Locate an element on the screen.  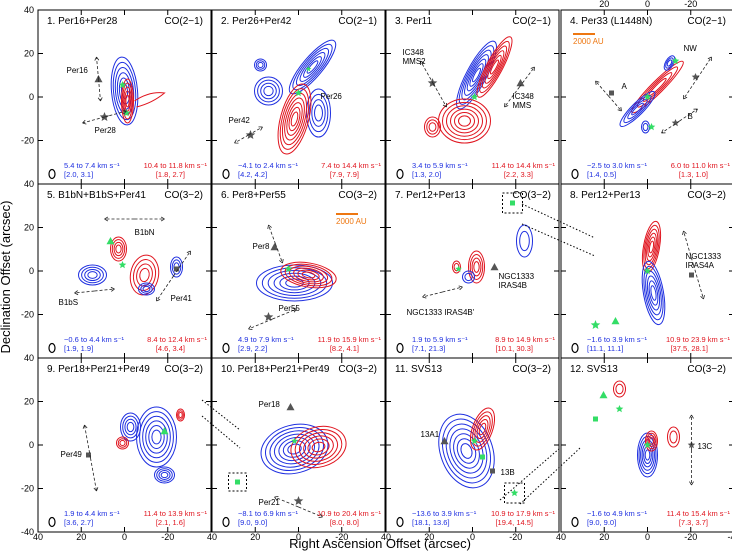
top-tick-label: -20 is located at coordinates (690, 4).